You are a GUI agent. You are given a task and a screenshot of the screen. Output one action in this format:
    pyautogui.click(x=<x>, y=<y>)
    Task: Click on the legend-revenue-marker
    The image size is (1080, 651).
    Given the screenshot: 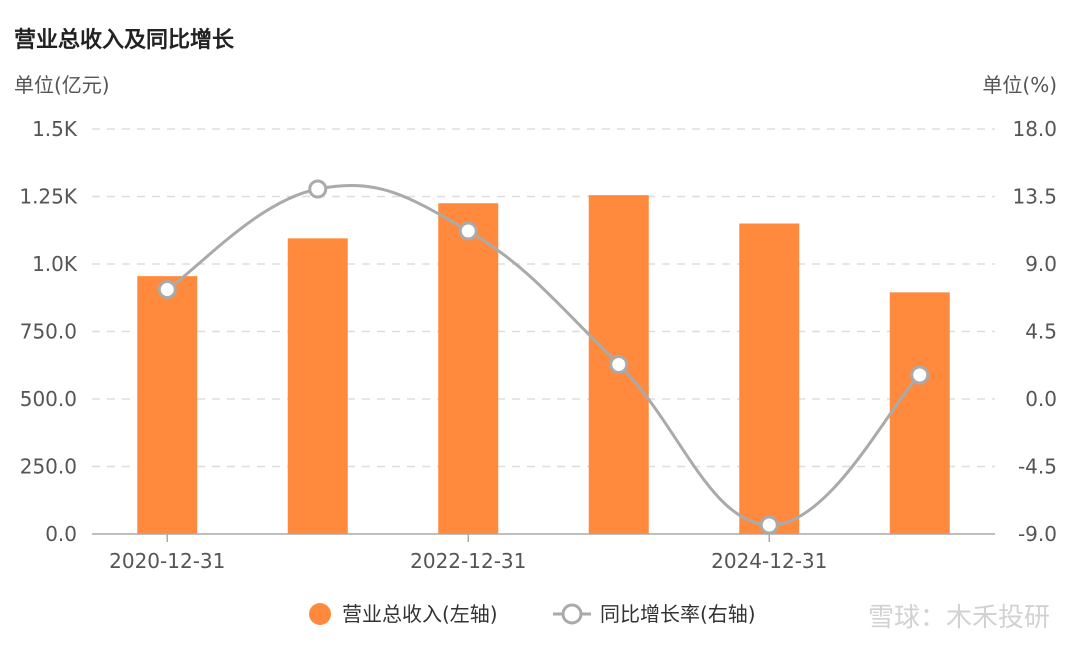 What is the action you would take?
    pyautogui.click(x=320, y=614)
    